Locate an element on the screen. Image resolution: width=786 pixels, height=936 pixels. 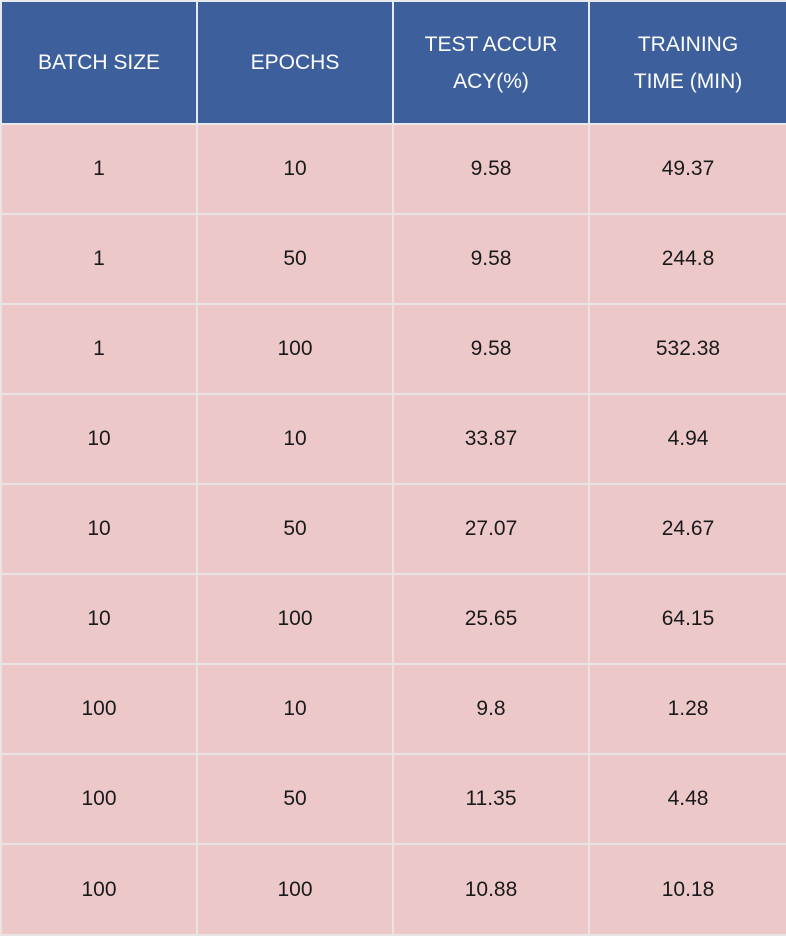
table-row: 100 50 11.35 4.48 is located at coordinates (393, 799).